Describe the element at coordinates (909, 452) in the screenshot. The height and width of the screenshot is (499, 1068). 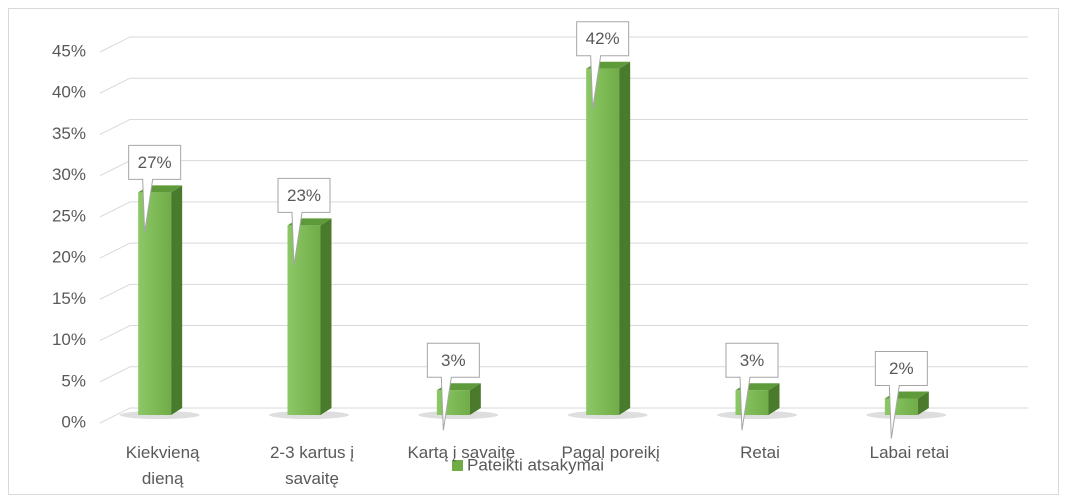
I see `x-tick-label: Labai retai` at that location.